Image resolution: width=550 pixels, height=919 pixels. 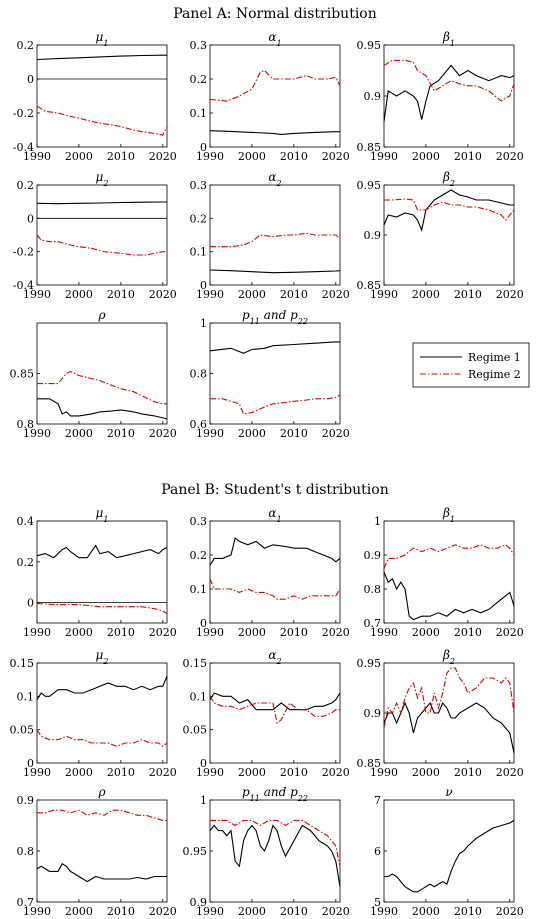 What do you see at coordinates (101, 315) in the screenshot?
I see `panel-a-rho-title: ρ` at bounding box center [101, 315].